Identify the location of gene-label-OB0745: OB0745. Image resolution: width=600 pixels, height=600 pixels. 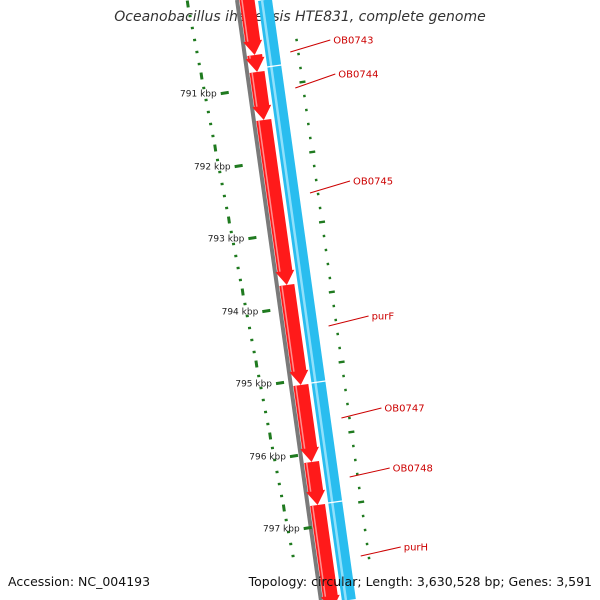
(373, 182).